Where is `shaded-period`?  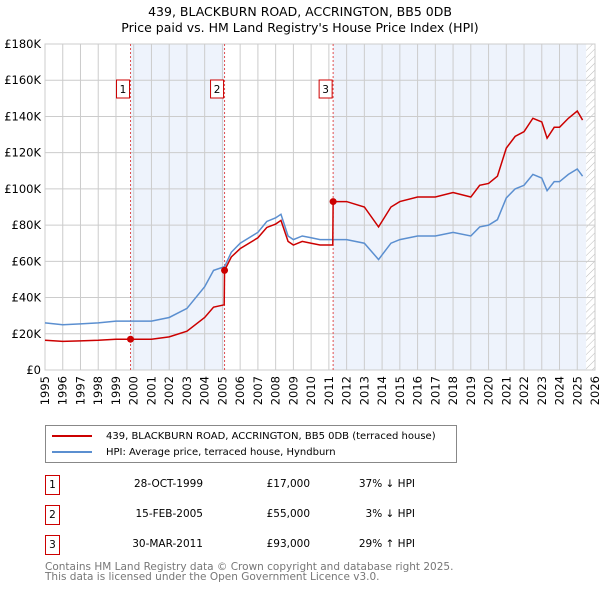 shaded-period is located at coordinates (177, 207).